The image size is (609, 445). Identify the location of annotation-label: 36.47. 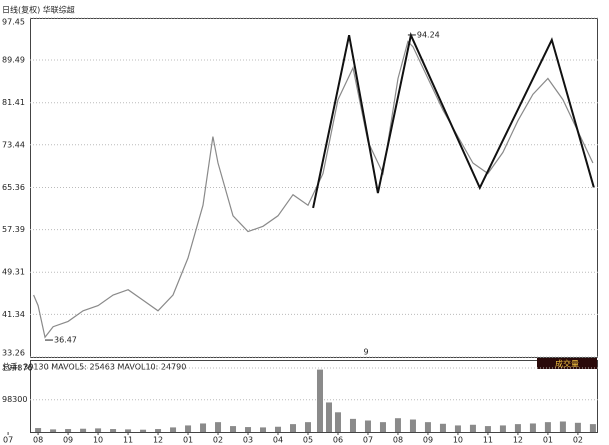
(65, 340).